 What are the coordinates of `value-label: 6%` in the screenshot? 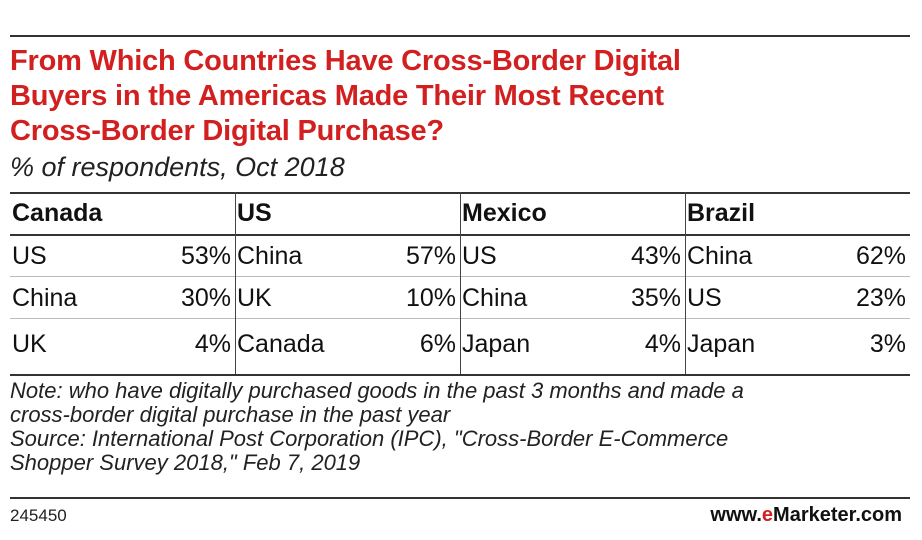 It's located at (437, 344).